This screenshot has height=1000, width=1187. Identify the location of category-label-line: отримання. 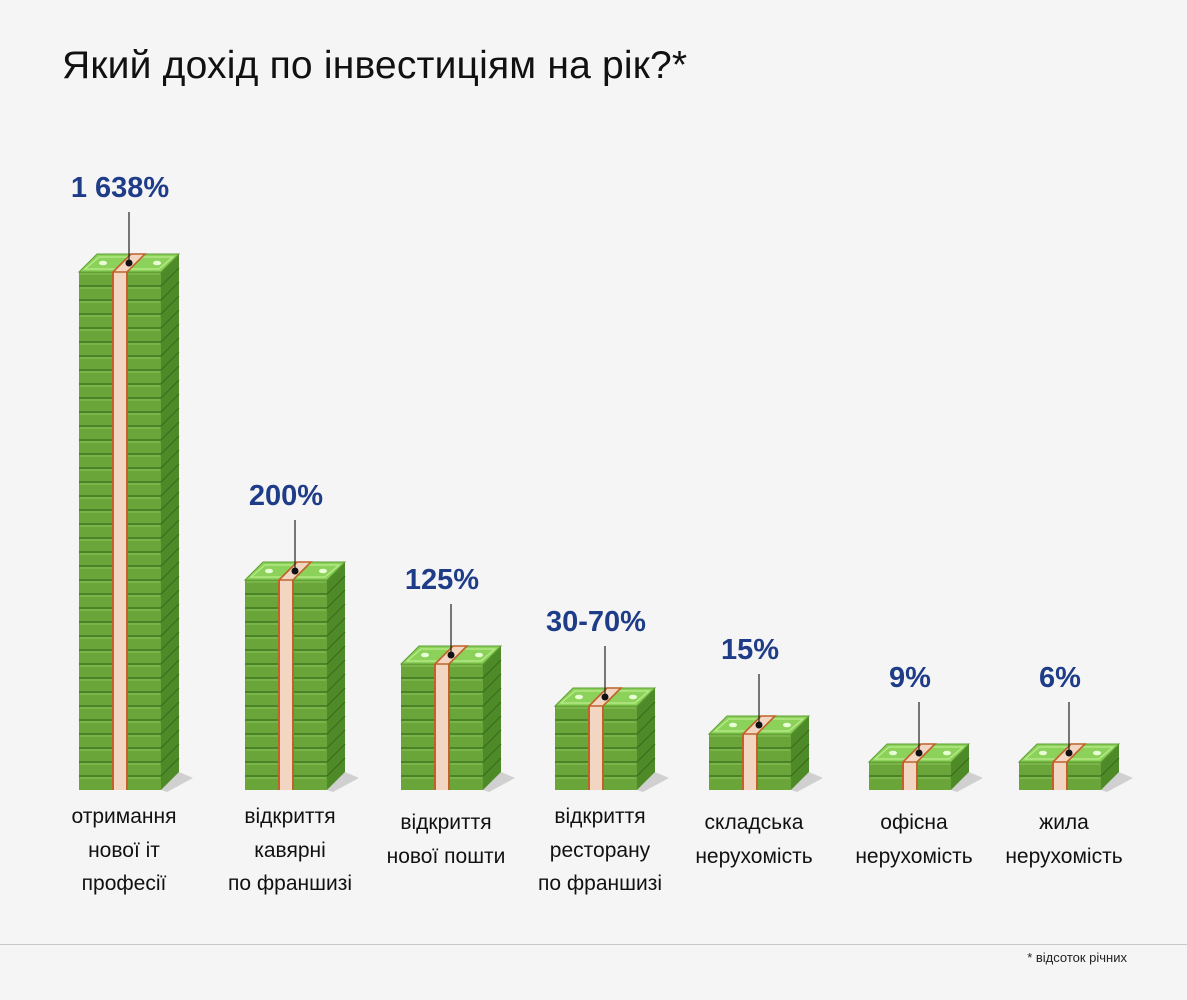
(124, 816).